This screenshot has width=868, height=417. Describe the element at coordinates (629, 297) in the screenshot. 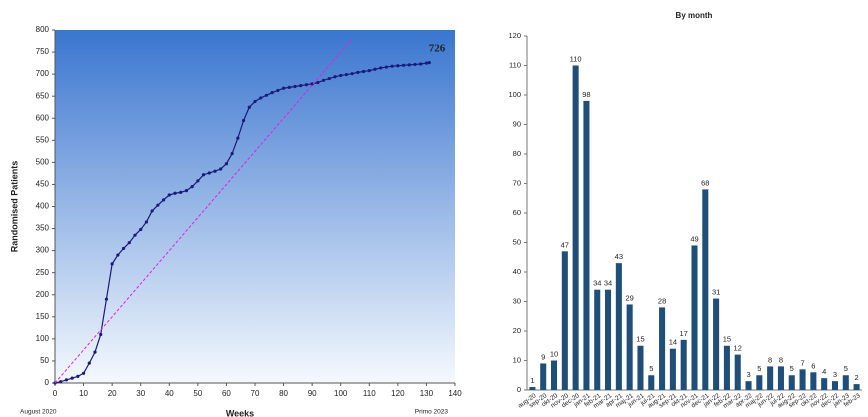

I see `data-label: 29` at that location.